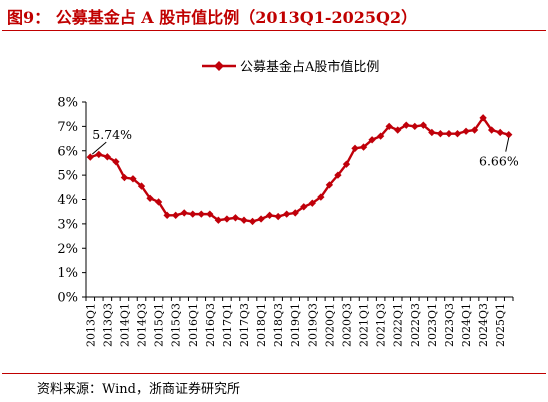  Describe the element at coordinates (227, 325) in the screenshot. I see `x-tick-label: 2017Q1` at that location.